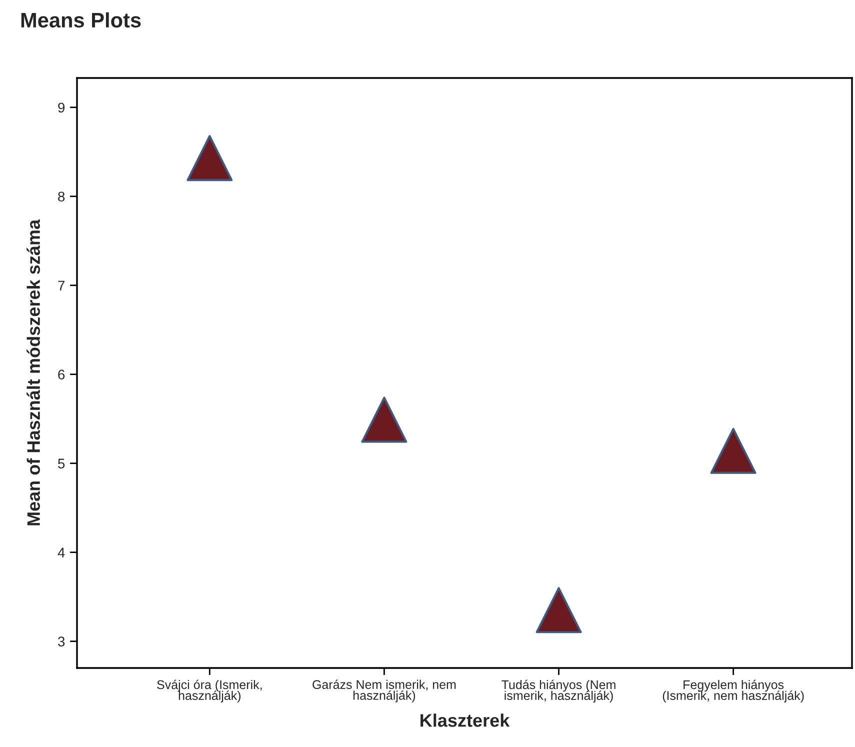 This screenshot has height=747, width=855. Describe the element at coordinates (733, 691) in the screenshot. I see `x-tick-label: Fegyelem hiányos (Ismerik, nem használják)` at that location.